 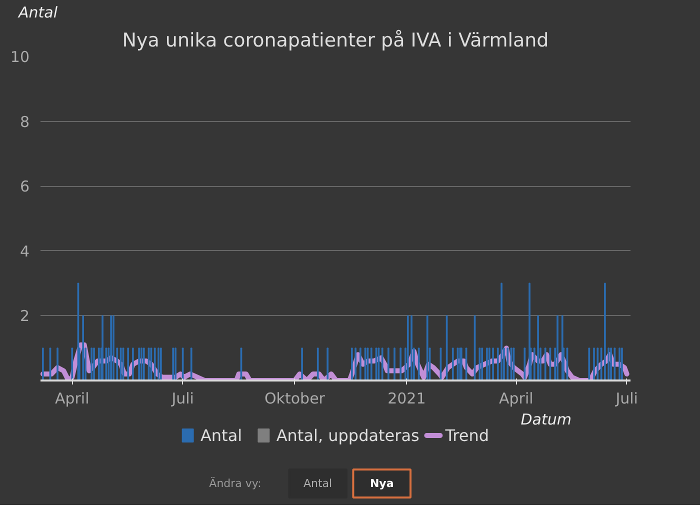 I want to click on text: Nya, so click(x=382, y=483).